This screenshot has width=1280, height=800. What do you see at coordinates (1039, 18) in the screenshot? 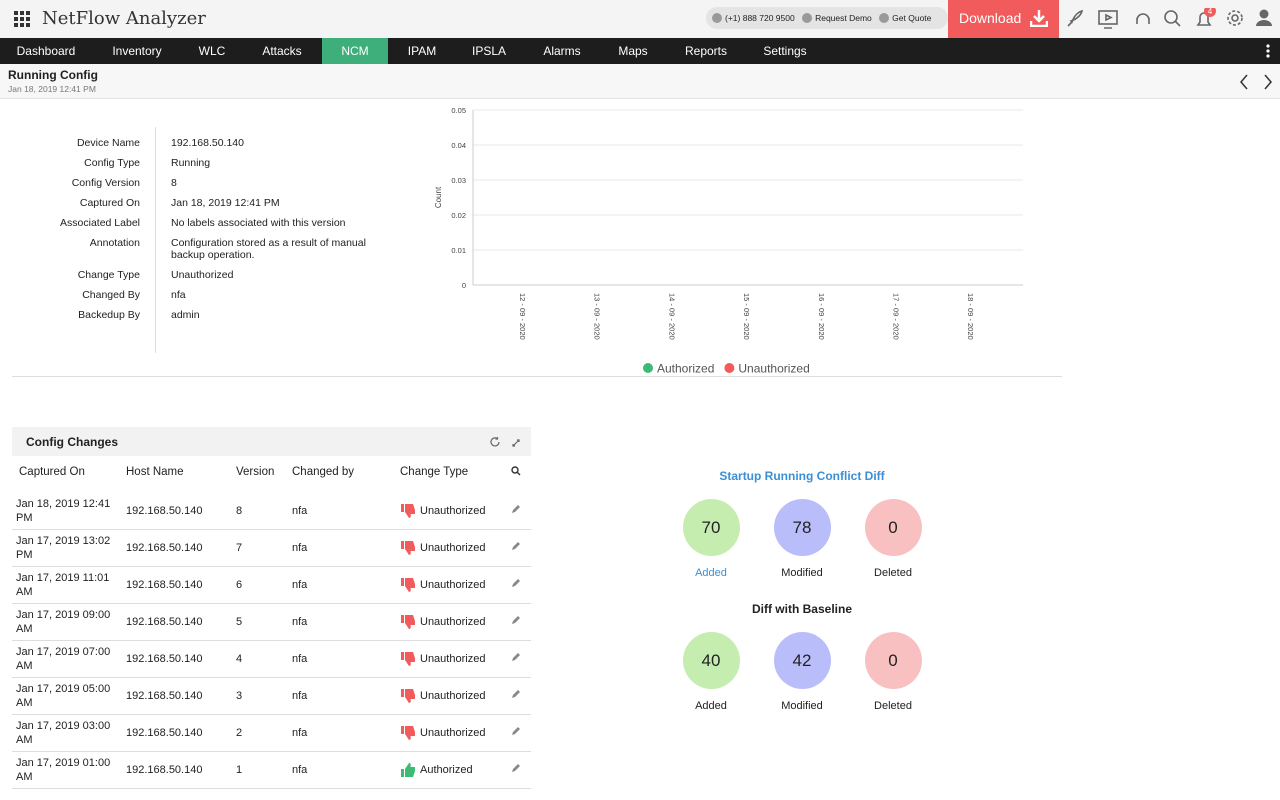
I see `download-icon` at bounding box center [1039, 18].